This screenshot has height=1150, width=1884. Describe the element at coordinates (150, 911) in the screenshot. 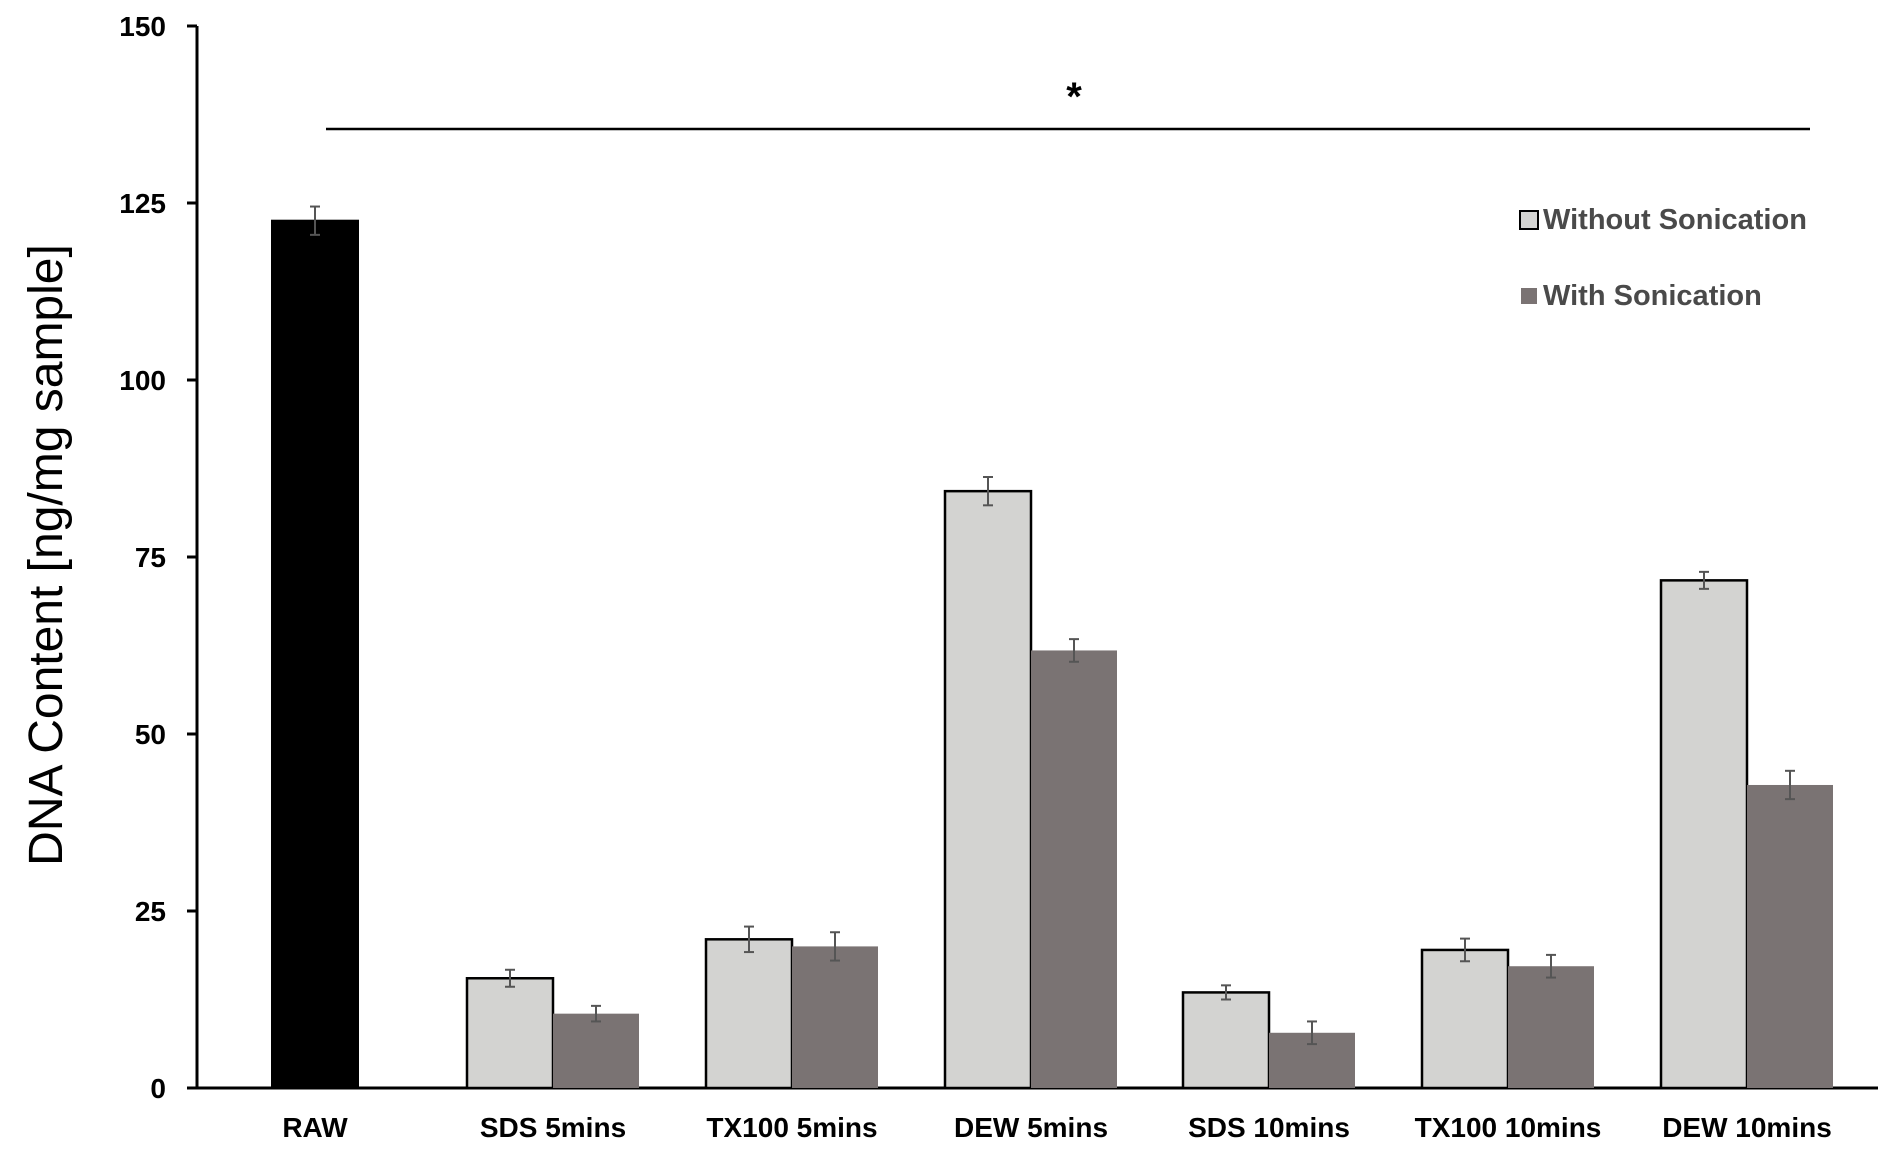

I see `y-tick-label: 25` at that location.